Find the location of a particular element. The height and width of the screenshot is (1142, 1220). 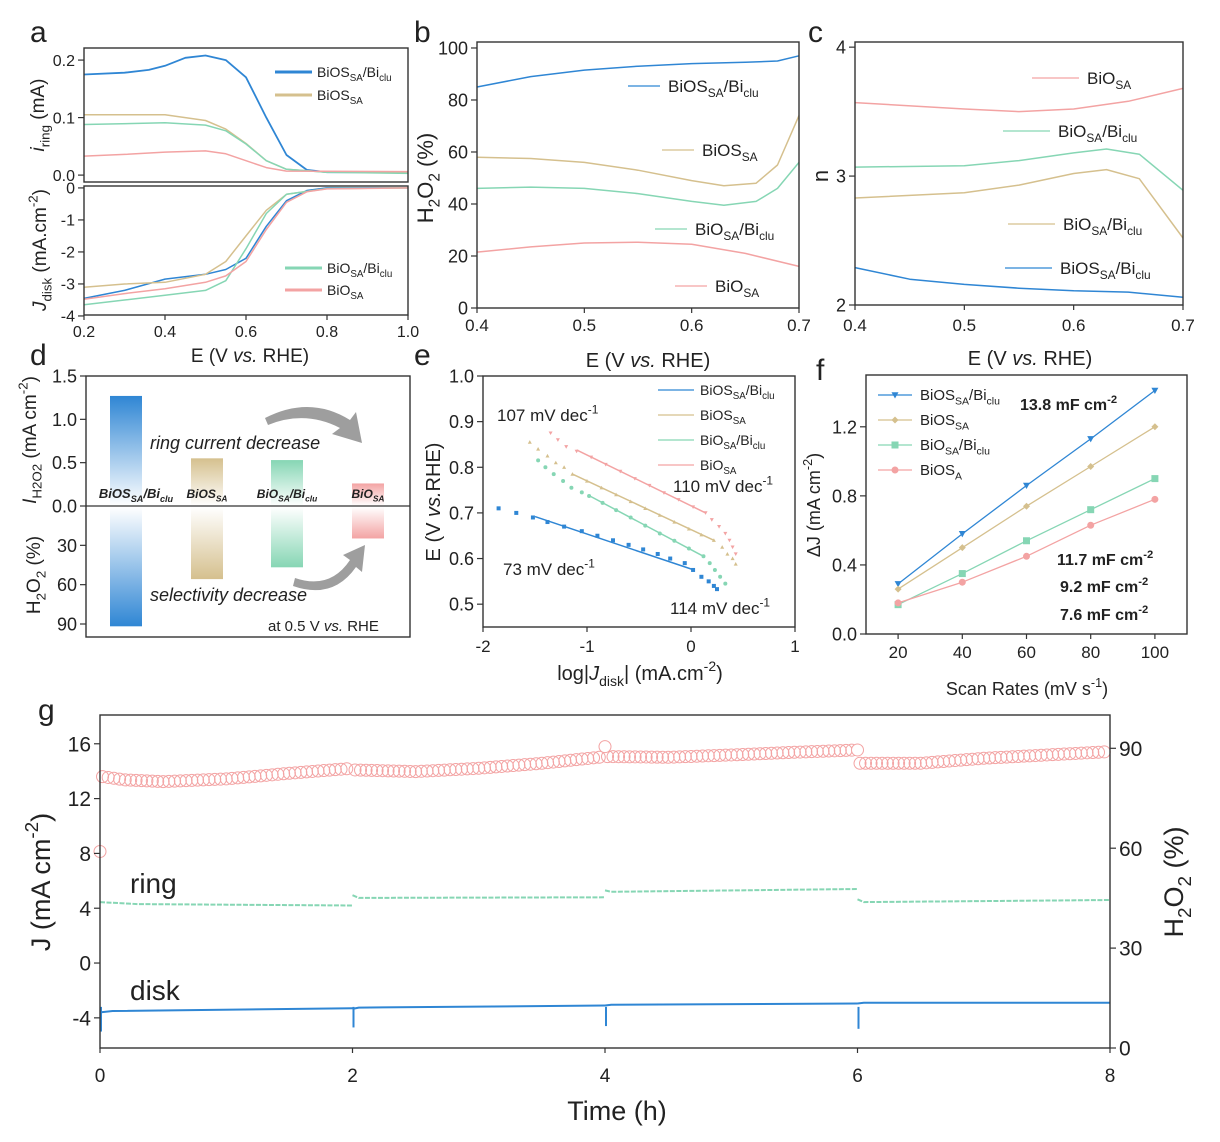

x-axis-title: E (V vs. RHE) is located at coordinates (648, 361).